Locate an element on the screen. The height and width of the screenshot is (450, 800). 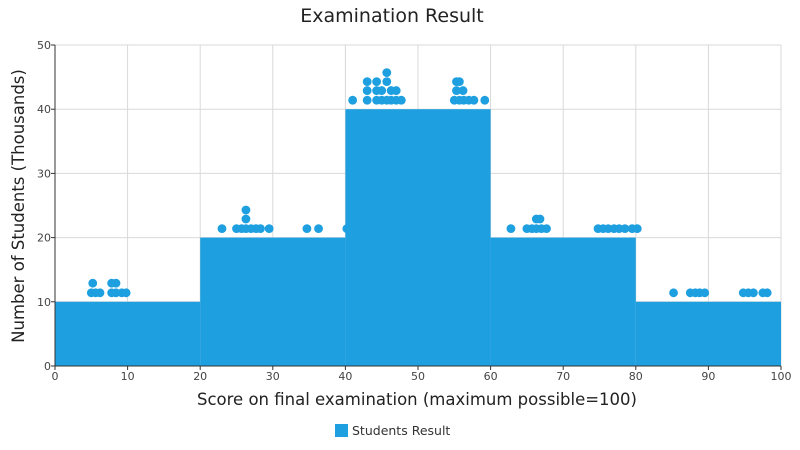
x-tick-label: 50 is located at coordinates (418, 376).